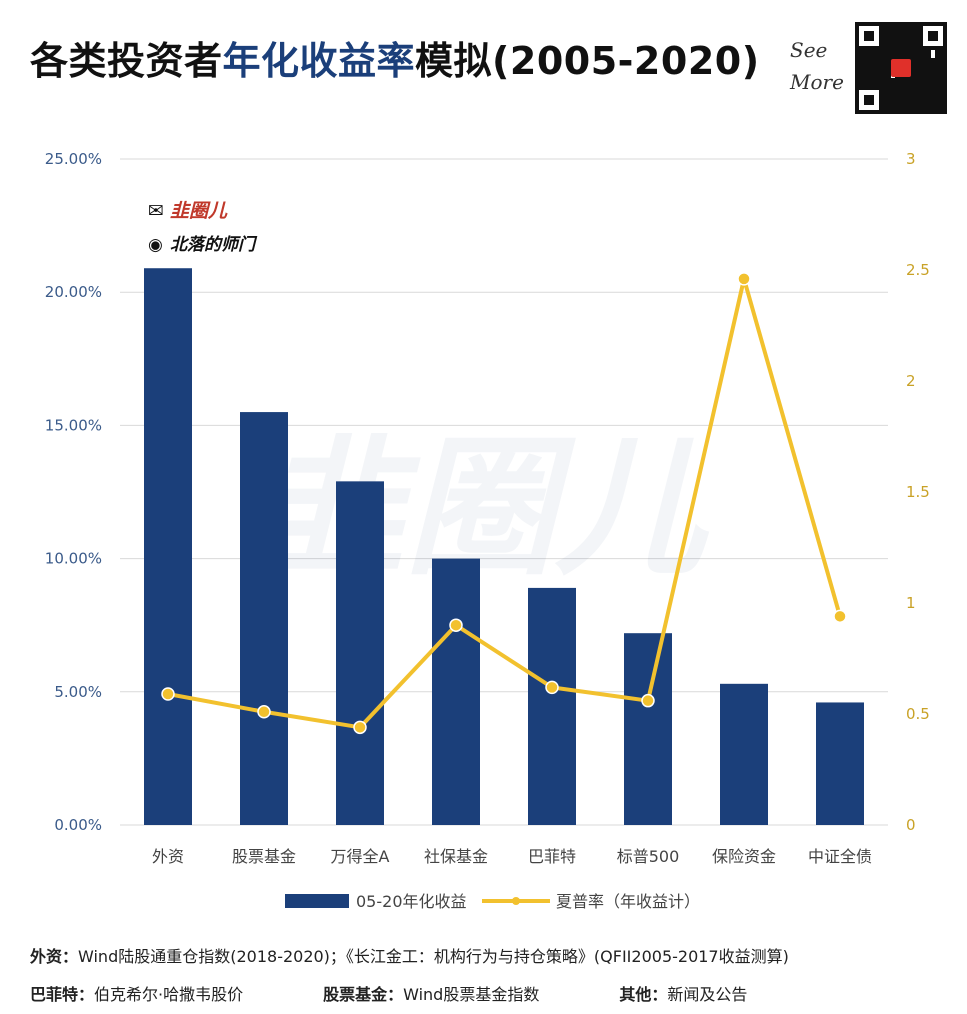  What do you see at coordinates (73, 559) in the screenshot?
I see `left-tick-label: 10.00%` at bounding box center [73, 559].